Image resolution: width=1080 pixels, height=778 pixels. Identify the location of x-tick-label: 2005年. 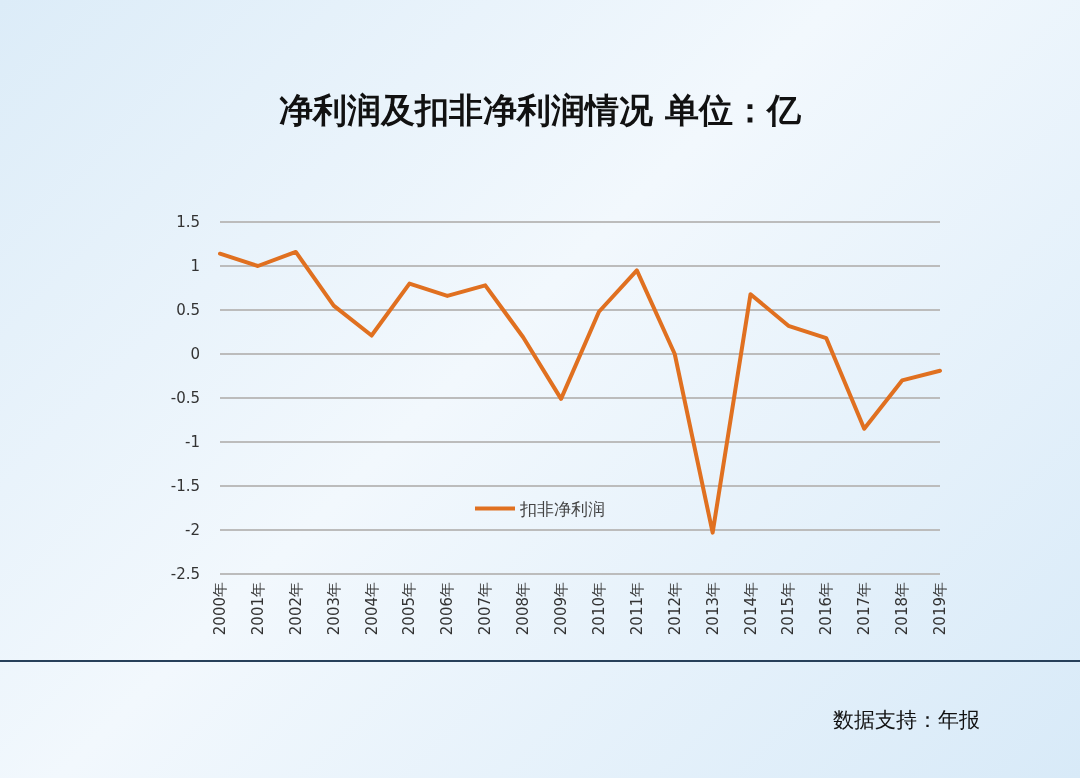
(409, 609).